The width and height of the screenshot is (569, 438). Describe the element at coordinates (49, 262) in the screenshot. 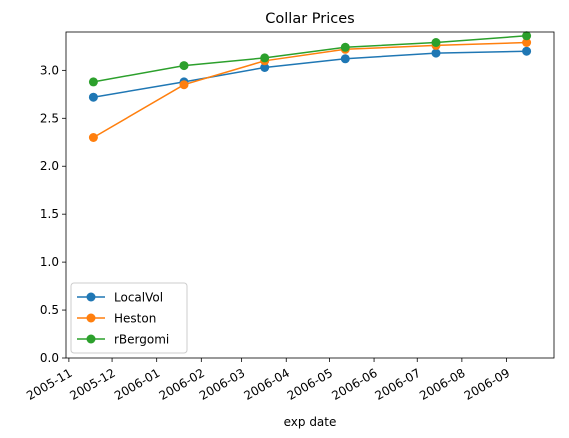

I see `y-tick-label: 1.0` at that location.